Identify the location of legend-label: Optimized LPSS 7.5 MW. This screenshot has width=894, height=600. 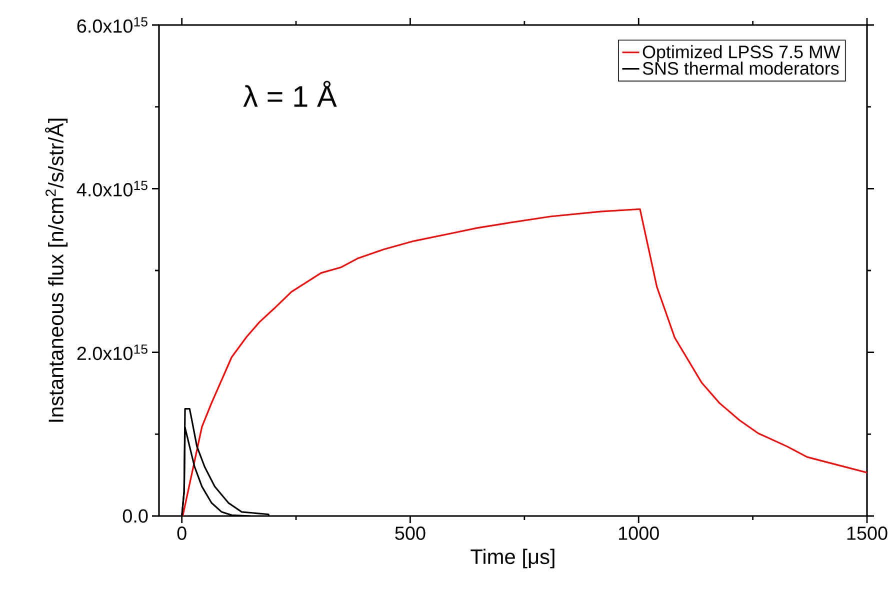
(741, 53).